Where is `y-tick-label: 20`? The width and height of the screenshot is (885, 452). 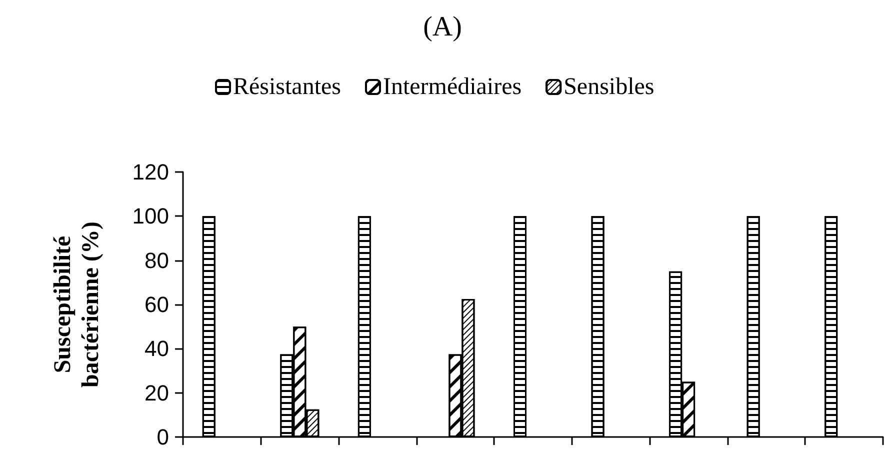
y-tick-label: 20 is located at coordinates (156, 393).